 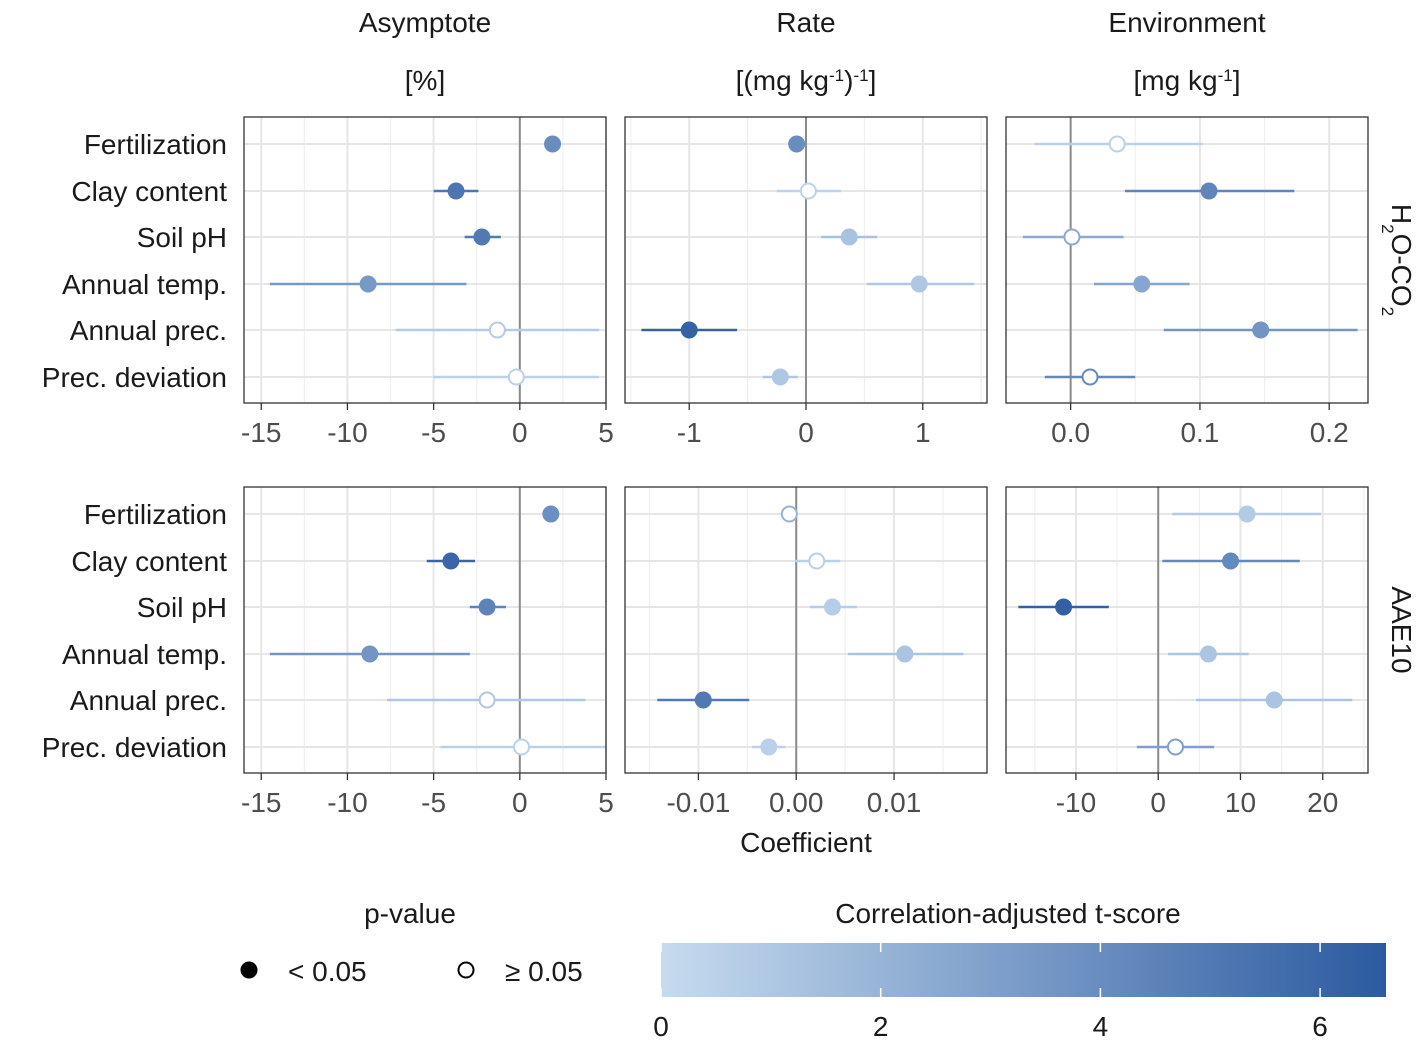 What do you see at coordinates (1023, 970) in the screenshot?
I see `color-legend-bar` at bounding box center [1023, 970].